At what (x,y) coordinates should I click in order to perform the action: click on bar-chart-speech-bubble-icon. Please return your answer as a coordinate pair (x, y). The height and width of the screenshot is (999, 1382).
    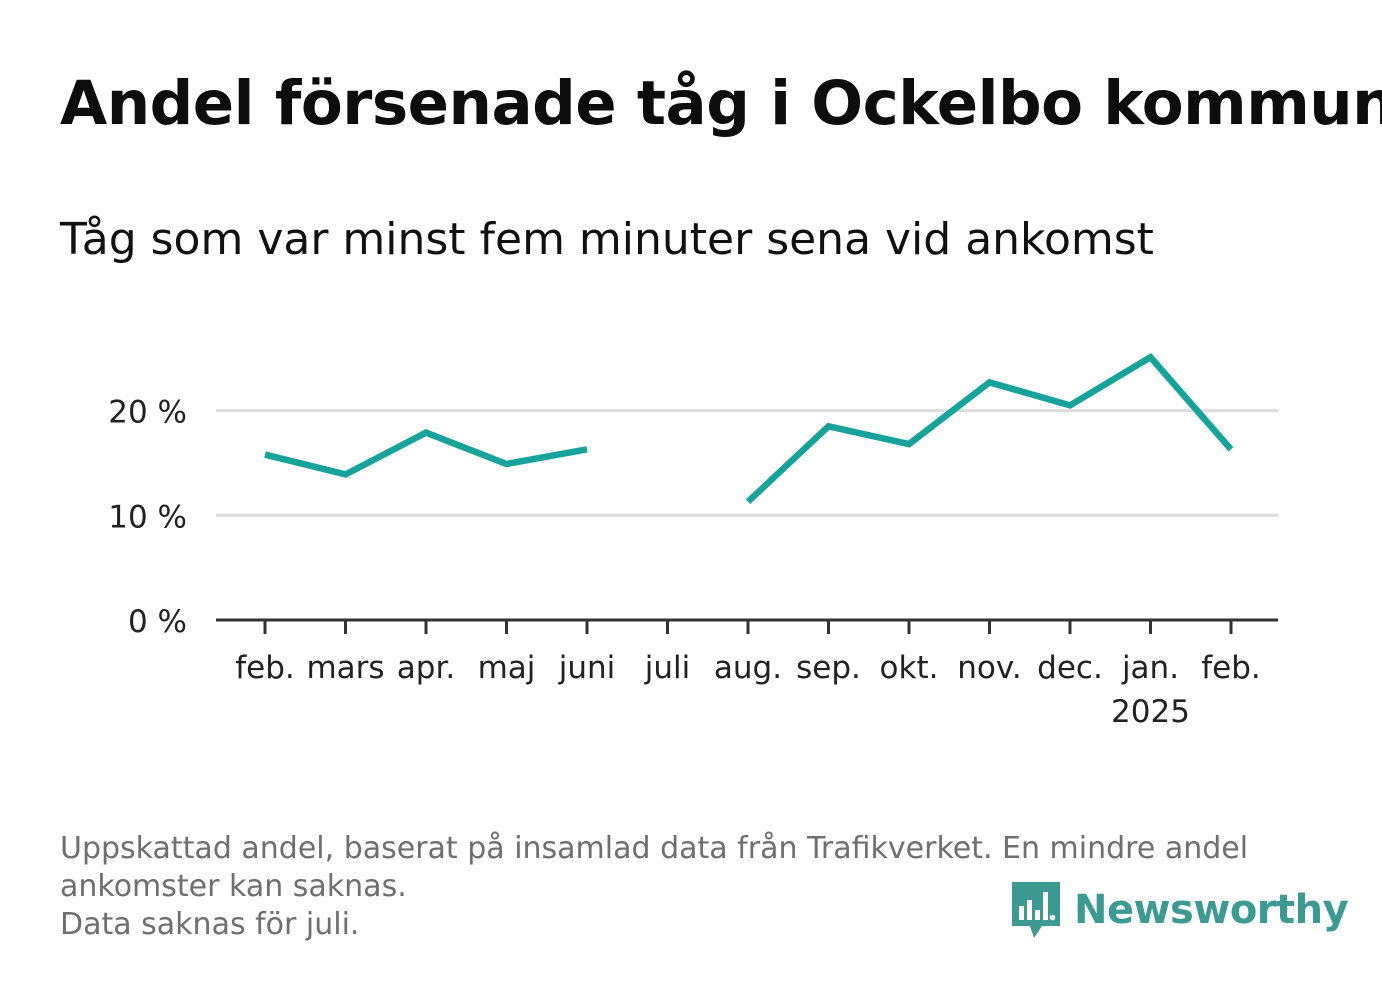
    Looking at the image, I should click on (1036, 910).